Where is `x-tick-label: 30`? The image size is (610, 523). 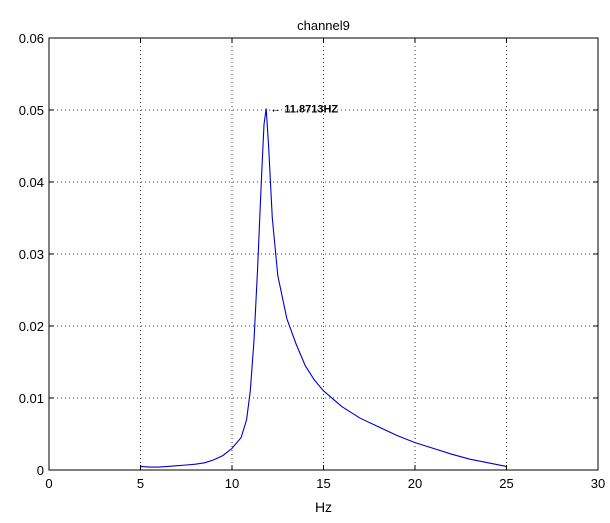 x-tick-label: 30 is located at coordinates (598, 483).